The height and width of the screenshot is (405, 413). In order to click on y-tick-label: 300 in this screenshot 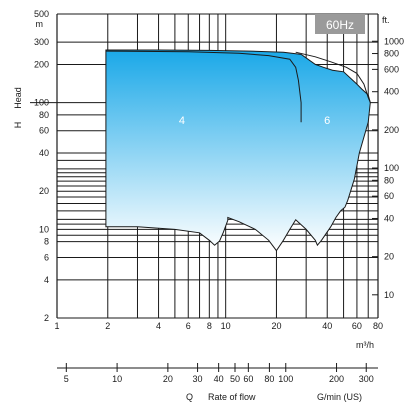, I will do `click(41, 42)`.